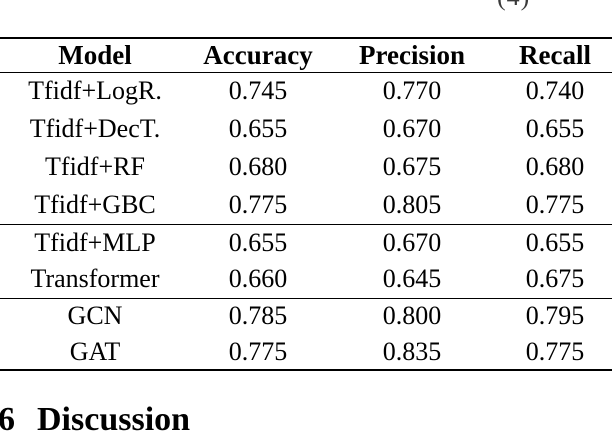 The image size is (612, 438). Describe the element at coordinates (412, 91) in the screenshot. I see `precision-cell: 0.770` at that location.